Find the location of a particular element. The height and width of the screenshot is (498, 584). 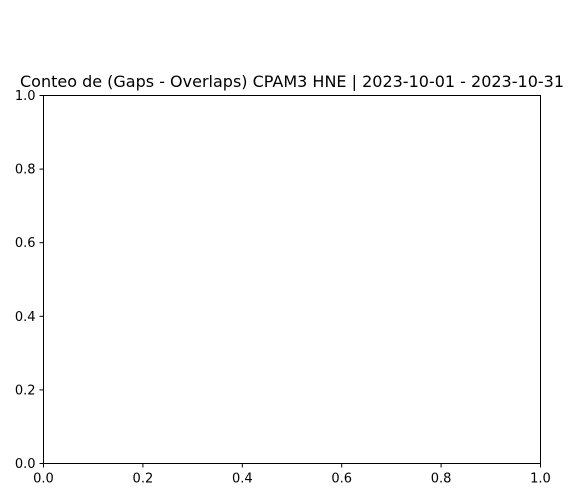

y-tick-label: 0.4 is located at coordinates (25, 317).